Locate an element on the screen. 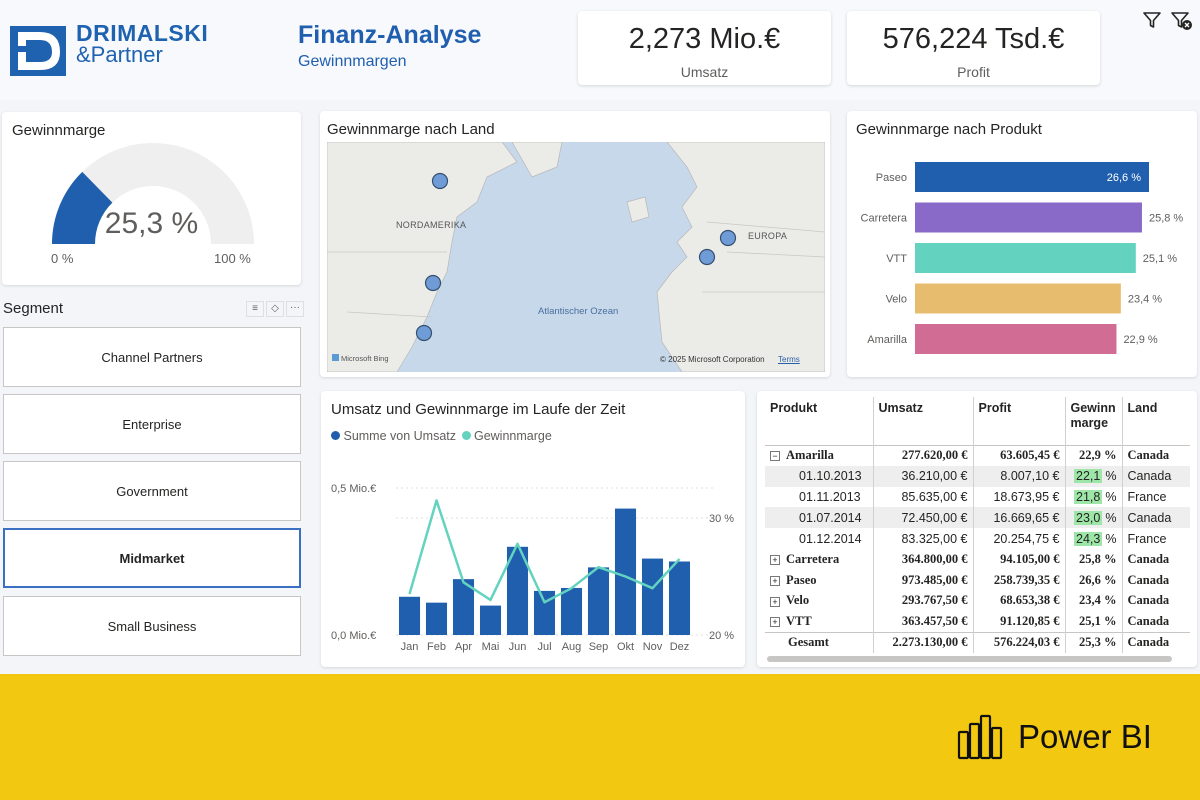 The height and width of the screenshot is (800, 1200). map-bubble-france is located at coordinates (707, 257).